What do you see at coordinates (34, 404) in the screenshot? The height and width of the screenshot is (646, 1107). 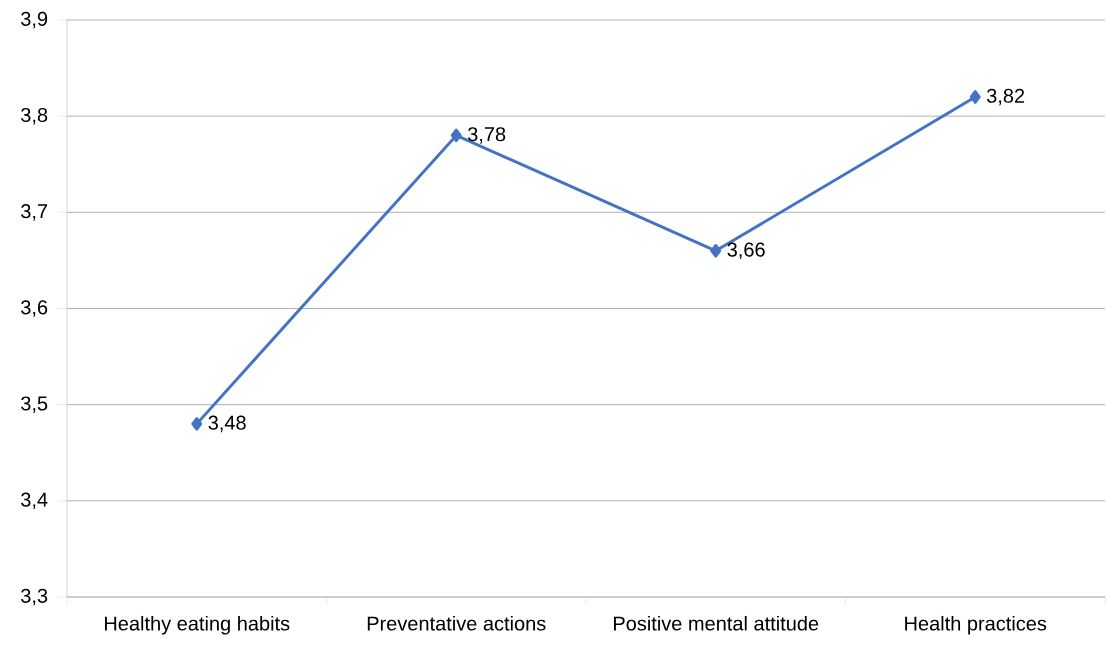 I see `y-tick-label: 3,5` at bounding box center [34, 404].